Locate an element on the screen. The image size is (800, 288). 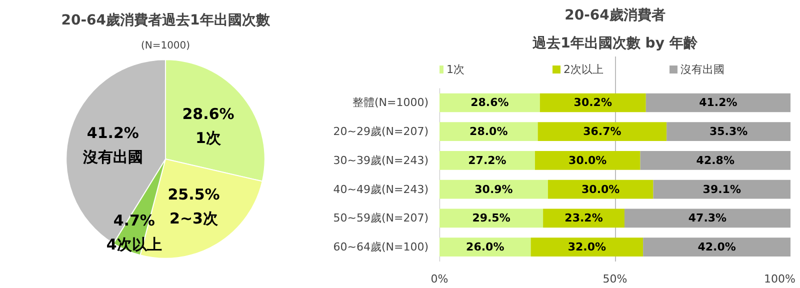
slice-label: 沒有出國 is located at coordinates (112, 157).